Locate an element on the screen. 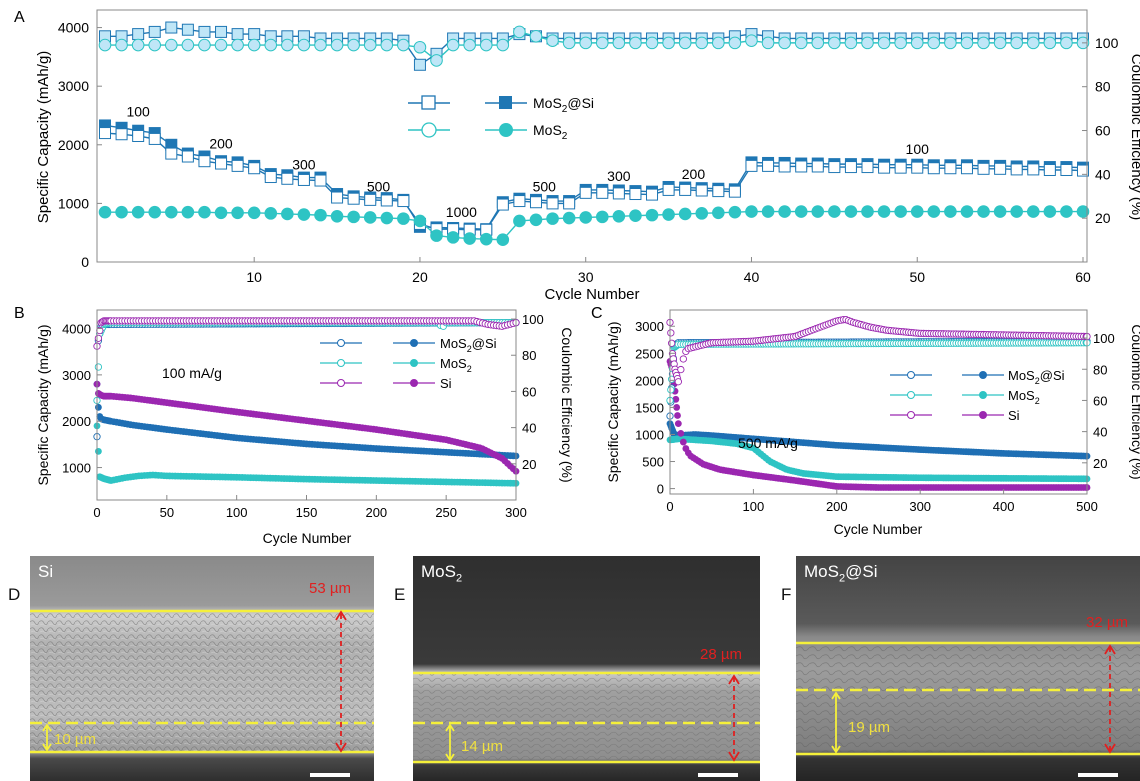  chart-b-y-tick-label: 4000 is located at coordinates (76, 329).